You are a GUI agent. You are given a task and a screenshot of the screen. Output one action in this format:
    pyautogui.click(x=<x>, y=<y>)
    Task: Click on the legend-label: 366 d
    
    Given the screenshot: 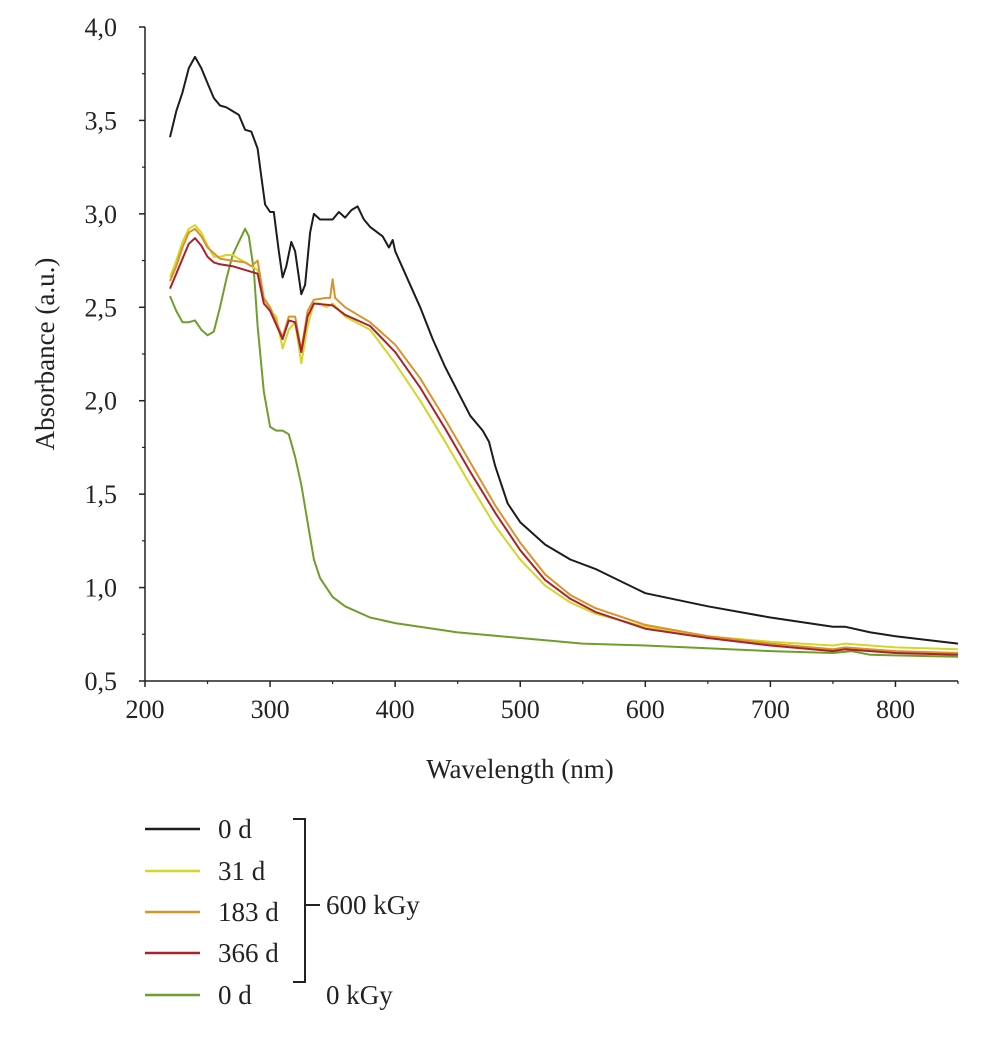 What is the action you would take?
    pyautogui.click(x=248, y=953)
    